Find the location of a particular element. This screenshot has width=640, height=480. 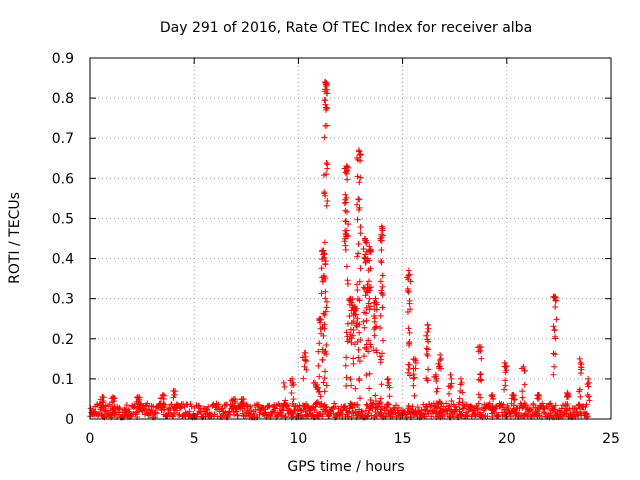

y-tick-label: 0.5 is located at coordinates (63, 219).